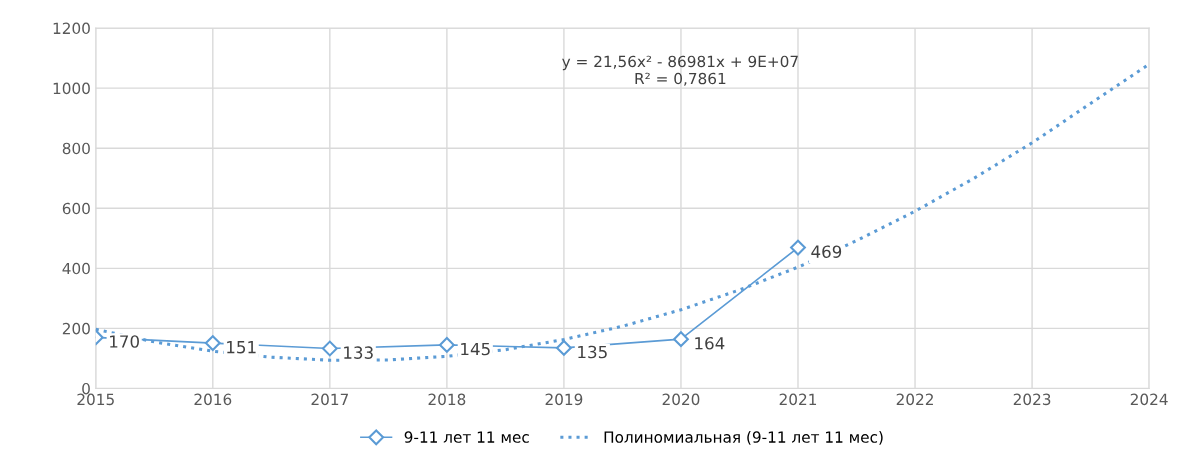  I want to click on y-tick-label: 400, so click(76, 268).